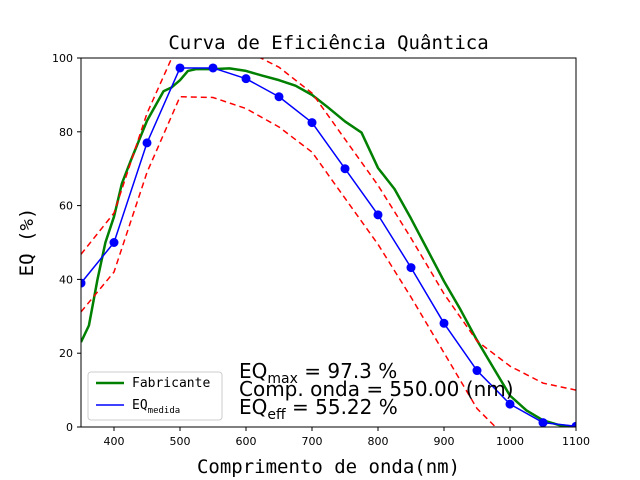 The width and height of the screenshot is (640, 480). Describe the element at coordinates (328, 43) in the screenshot. I see `chart-title: Curva de Eficiência Quântica` at that location.